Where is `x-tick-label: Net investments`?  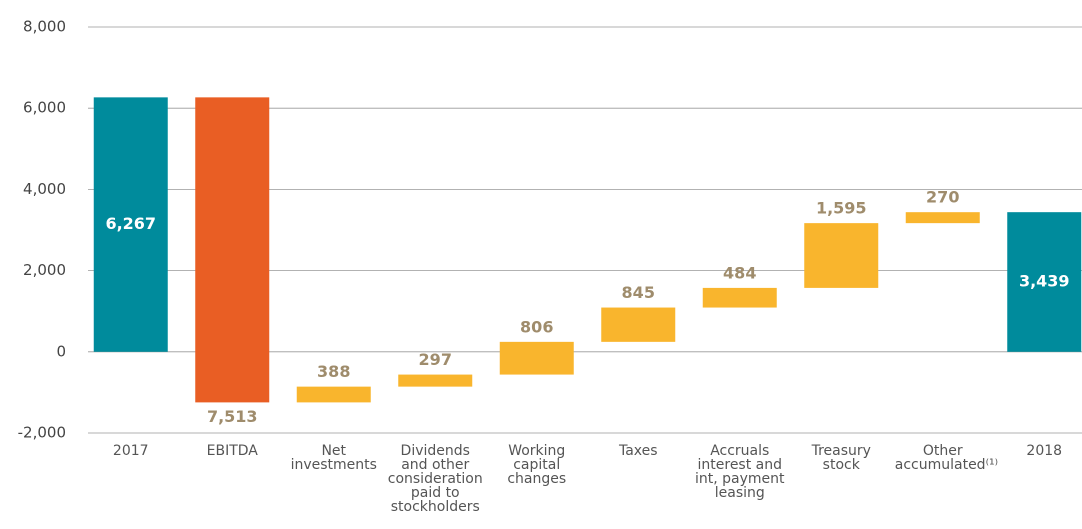
x-tick-label: Net investments is located at coordinates (333, 458).